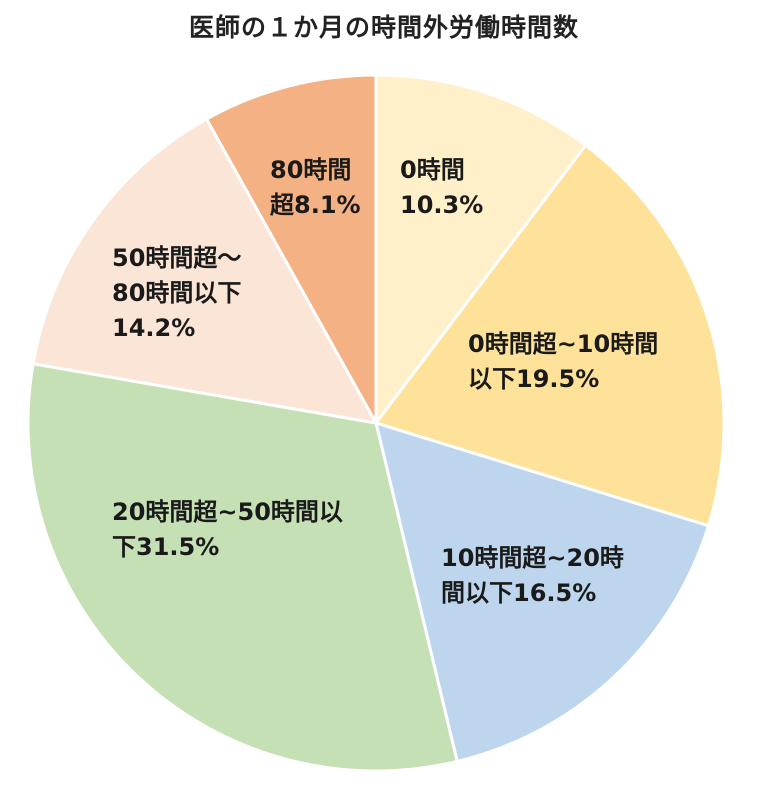  Describe the element at coordinates (153, 328) in the screenshot. I see `slice-label-line: 14.2%` at that location.